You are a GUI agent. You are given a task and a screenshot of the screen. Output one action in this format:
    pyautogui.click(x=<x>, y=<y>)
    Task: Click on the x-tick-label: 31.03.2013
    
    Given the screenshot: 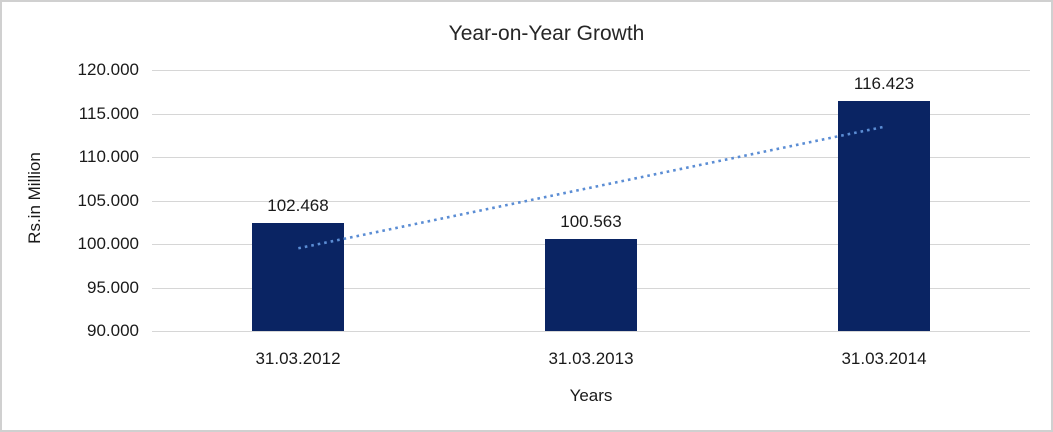 What is the action you would take?
    pyautogui.click(x=591, y=358)
    